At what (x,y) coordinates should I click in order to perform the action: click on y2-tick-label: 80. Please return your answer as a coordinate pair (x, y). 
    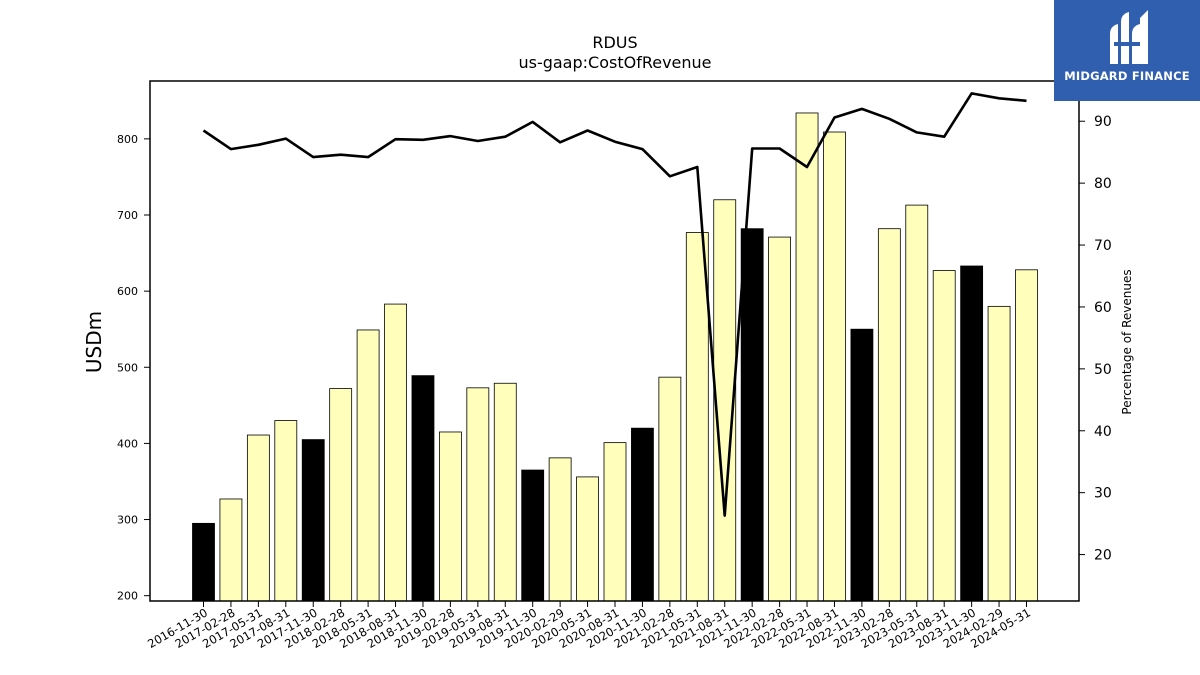
    Looking at the image, I should click on (1103, 184).